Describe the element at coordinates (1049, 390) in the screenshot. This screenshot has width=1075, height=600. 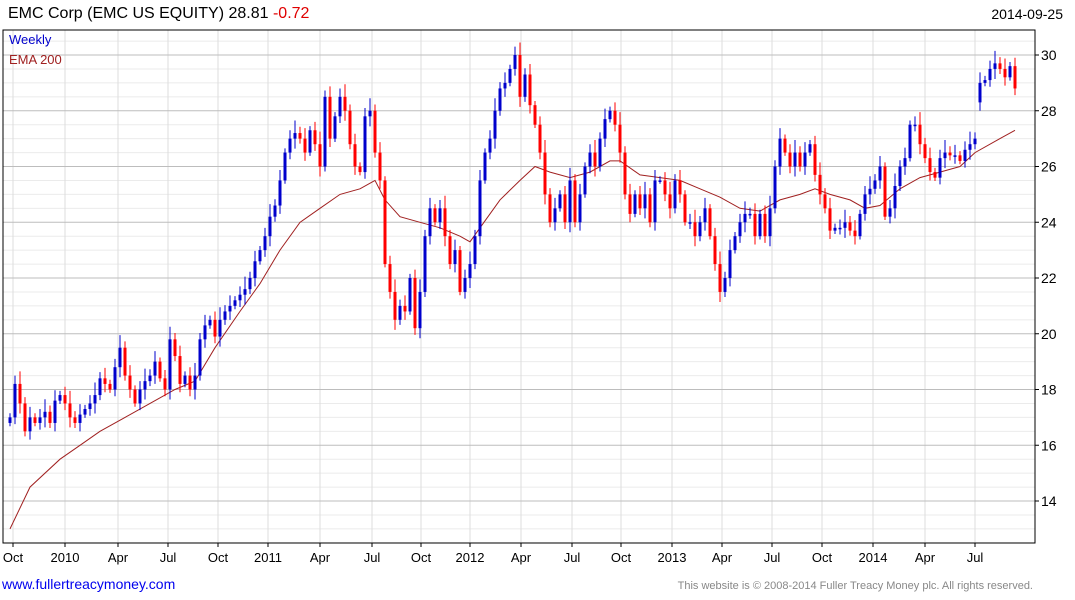
I see `y-tick-label: 18` at that location.